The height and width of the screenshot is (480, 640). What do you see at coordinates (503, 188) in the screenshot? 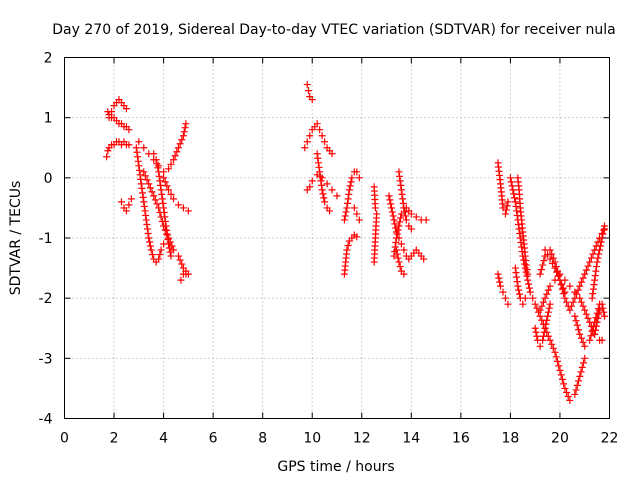
I see `data-series-arc-w` at bounding box center [503, 188].